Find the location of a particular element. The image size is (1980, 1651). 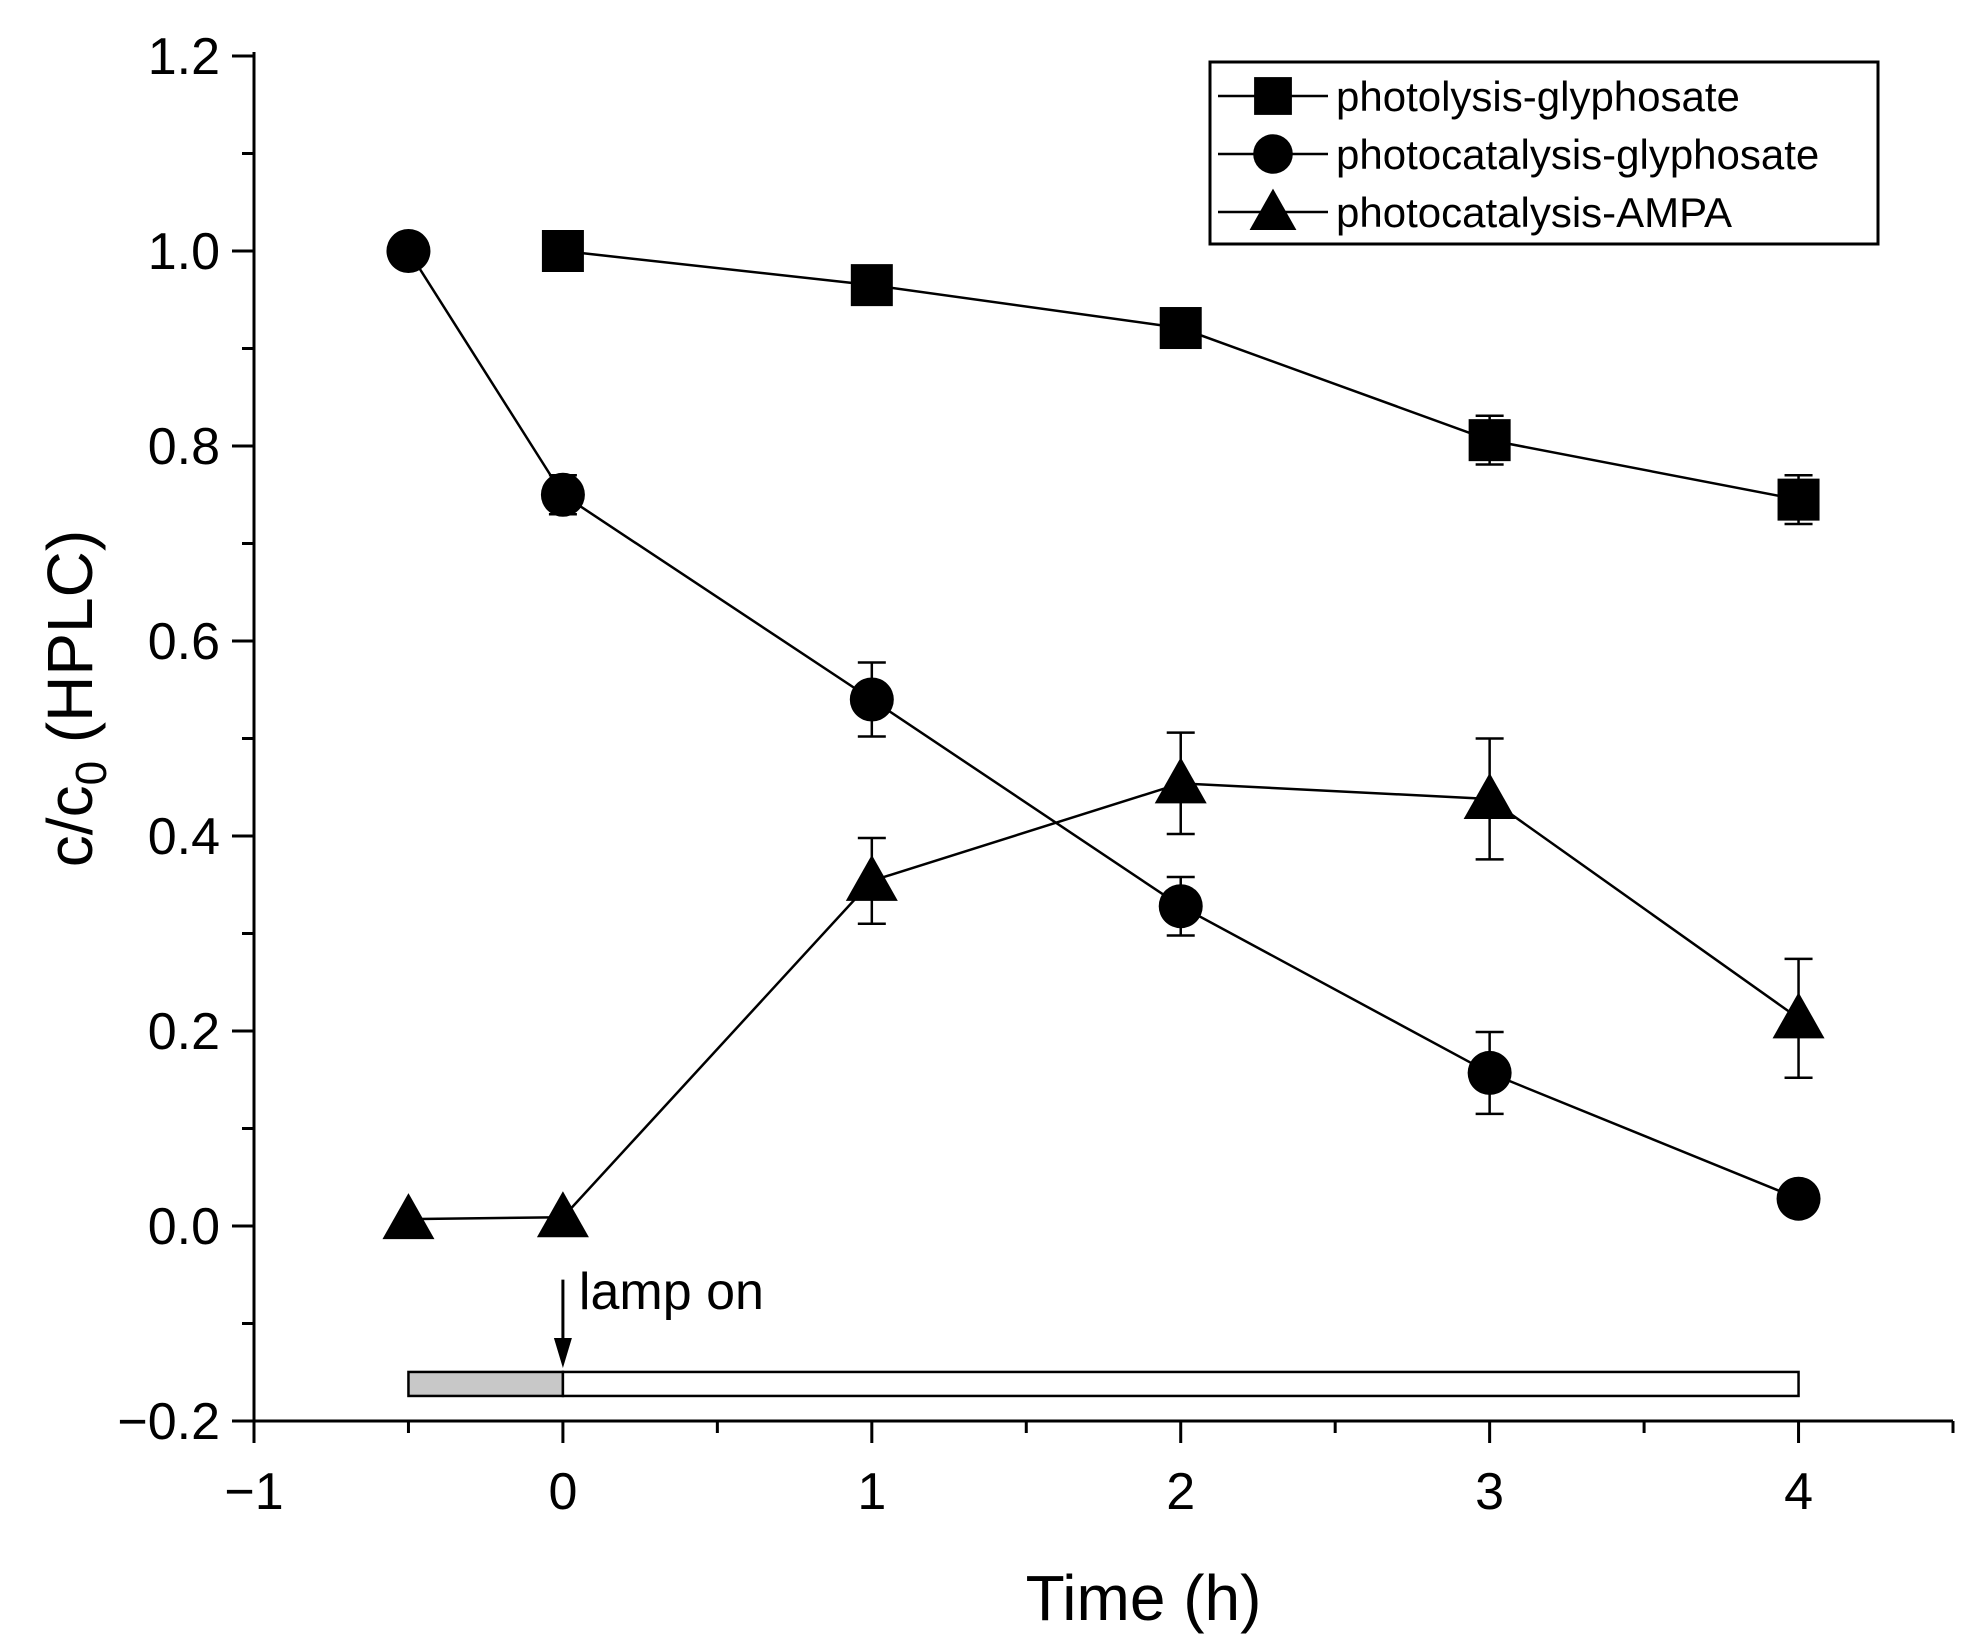

y-tick-label: 0.2 is located at coordinates (184, 1032).